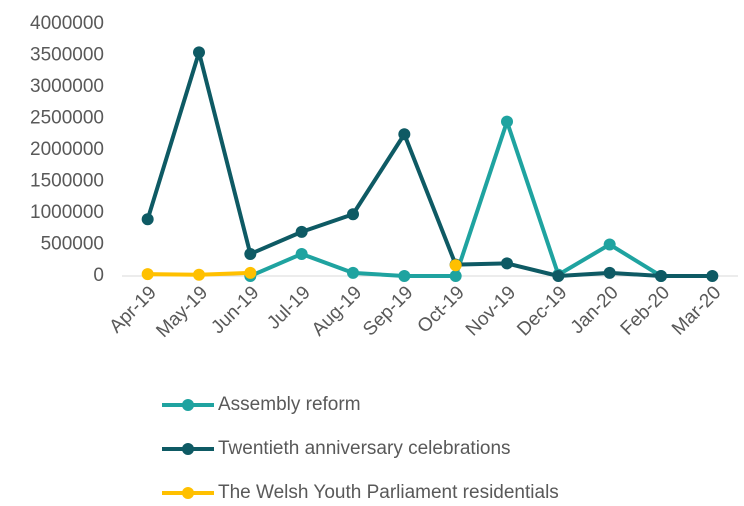 The height and width of the screenshot is (506, 744). Describe the element at coordinates (289, 404) in the screenshot. I see `legend-label: Assembly reform` at that location.